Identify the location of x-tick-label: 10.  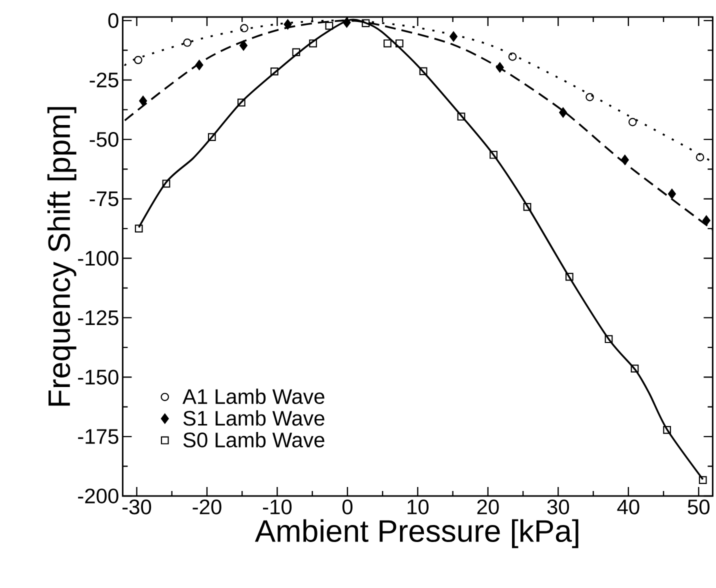
(418, 507).